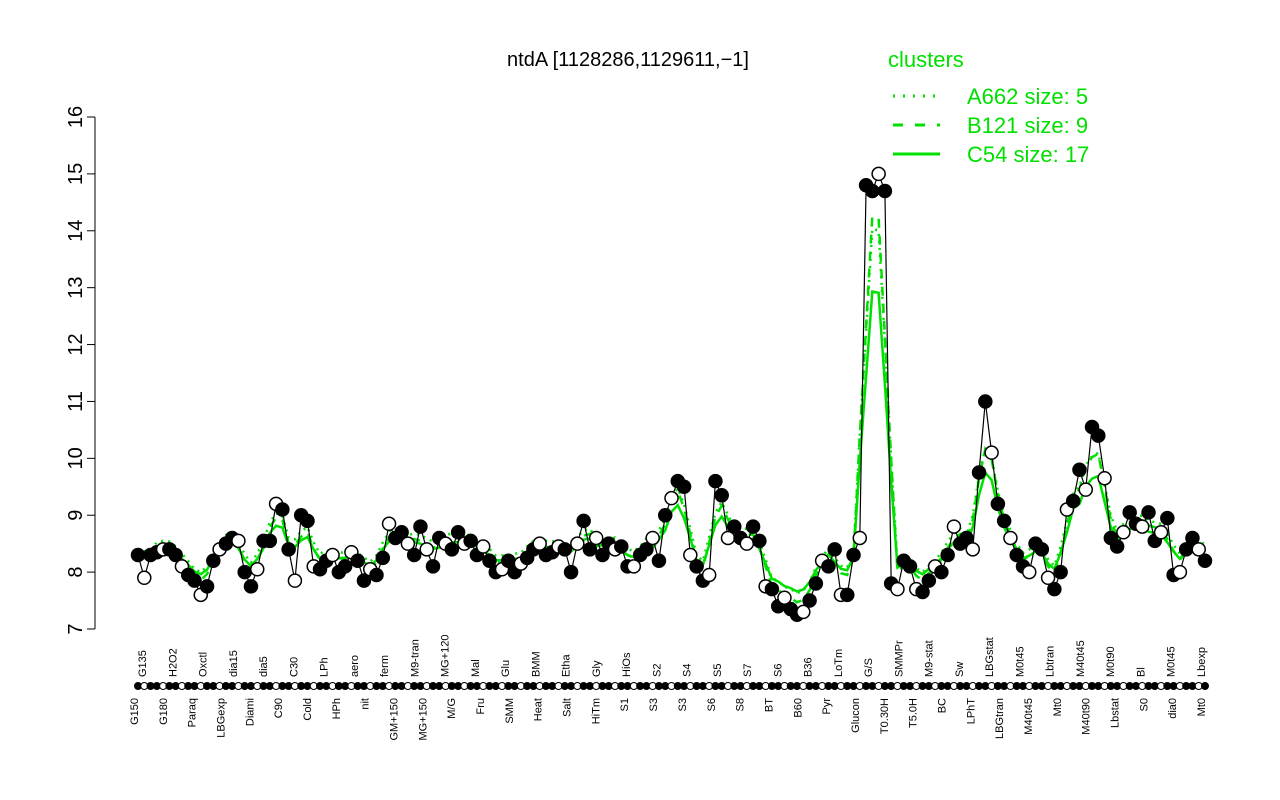 This screenshot has width=1280, height=800. I want to click on x-label-top: LBGstat, so click(990, 657).